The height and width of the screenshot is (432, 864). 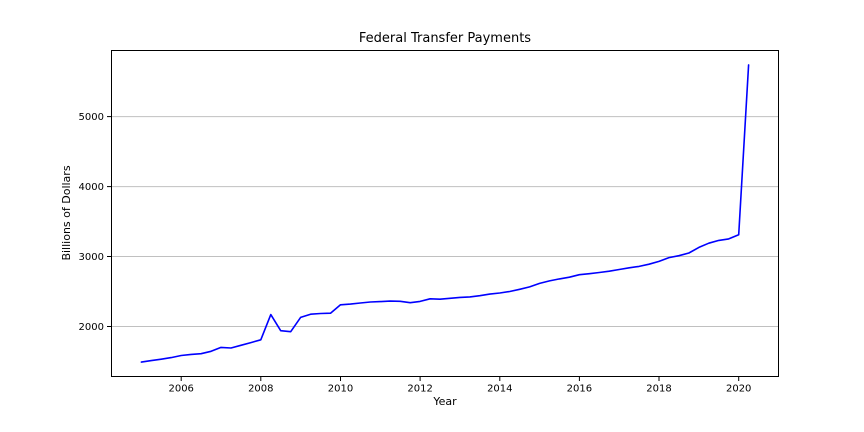 I want to click on chart-title: Federal Transfer Payments, so click(x=445, y=38).